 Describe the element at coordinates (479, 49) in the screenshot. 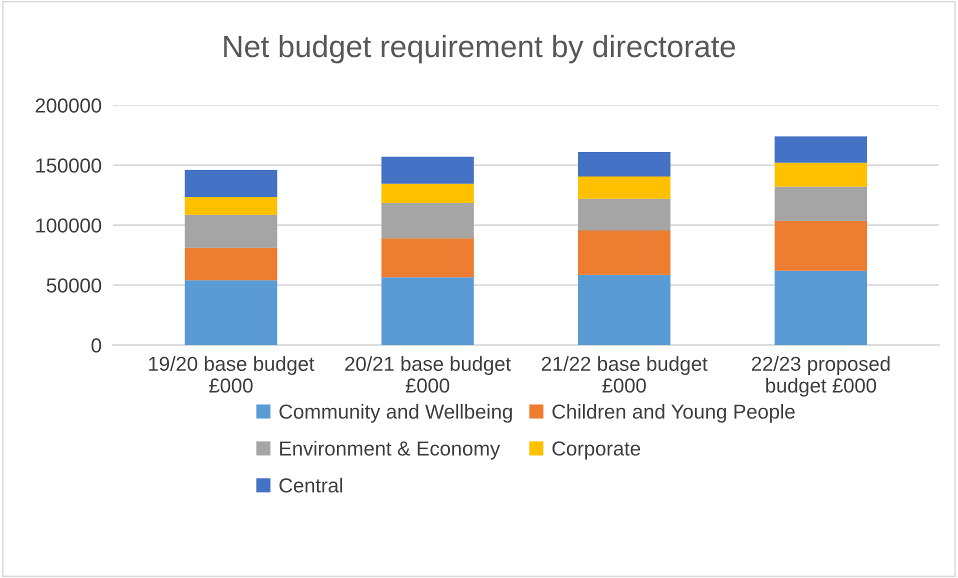

I see `chart-title: Net budget requirement by directorate` at that location.